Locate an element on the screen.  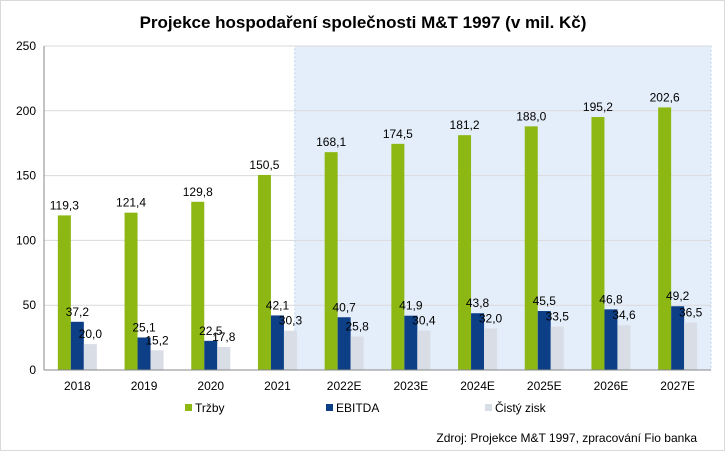
data-label: 129,8 is located at coordinates (198, 192).